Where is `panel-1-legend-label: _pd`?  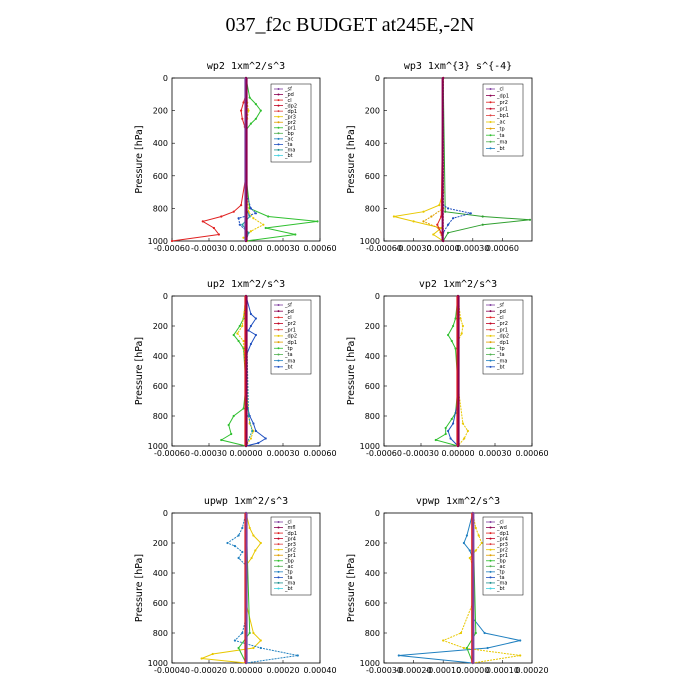
panel-1-legend-label: _pd is located at coordinates (289, 95).